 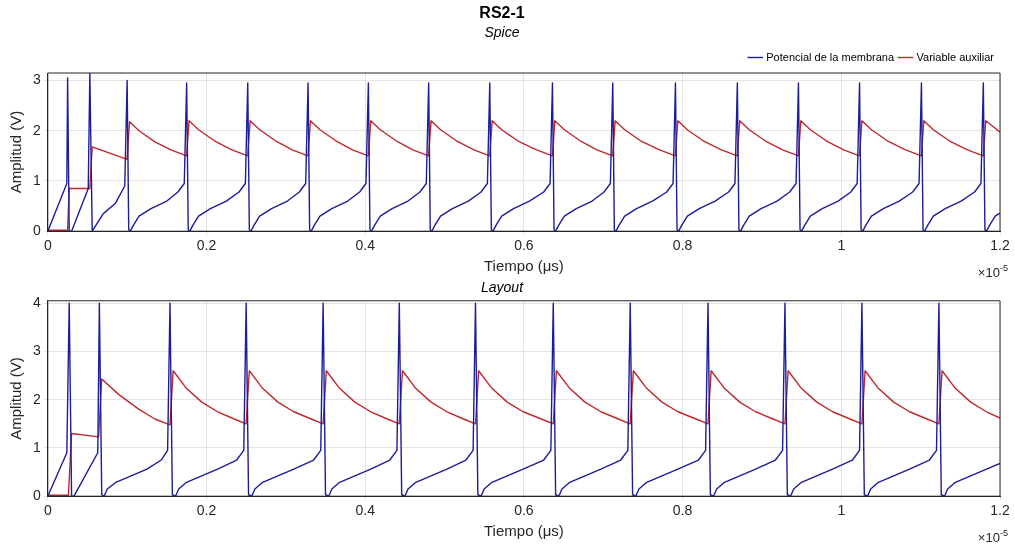 I want to click on legend-label: Potencial de la membrana, so click(x=830, y=56).